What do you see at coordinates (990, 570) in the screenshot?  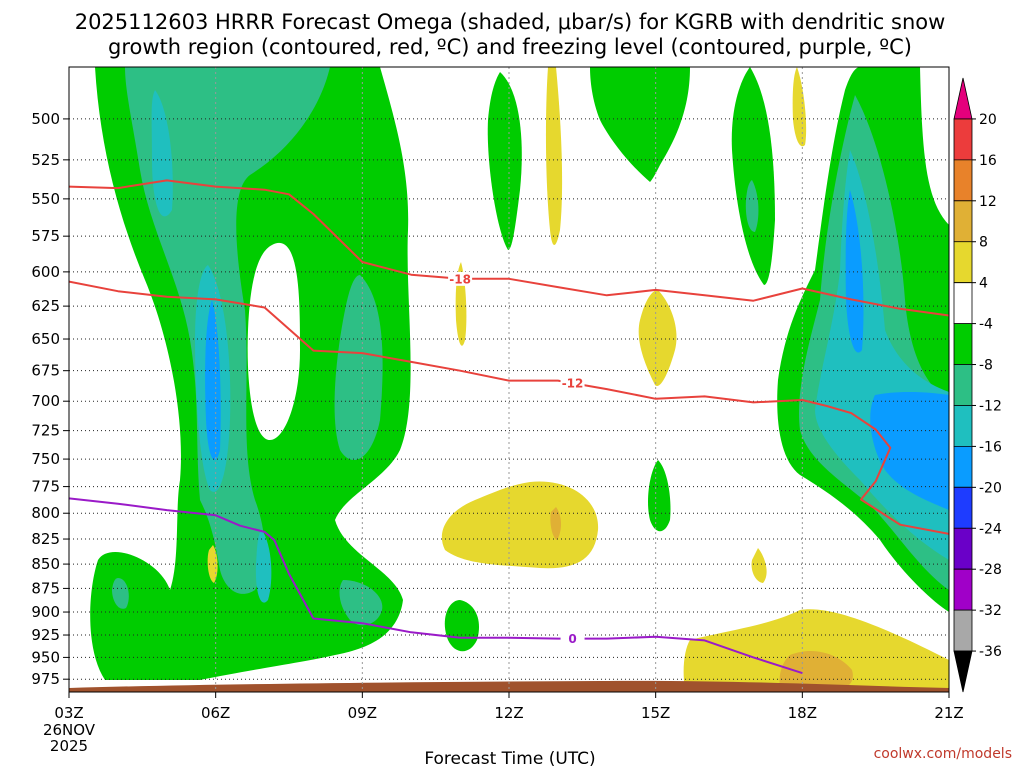 I see `colorbar-label: -28` at bounding box center [990, 570].